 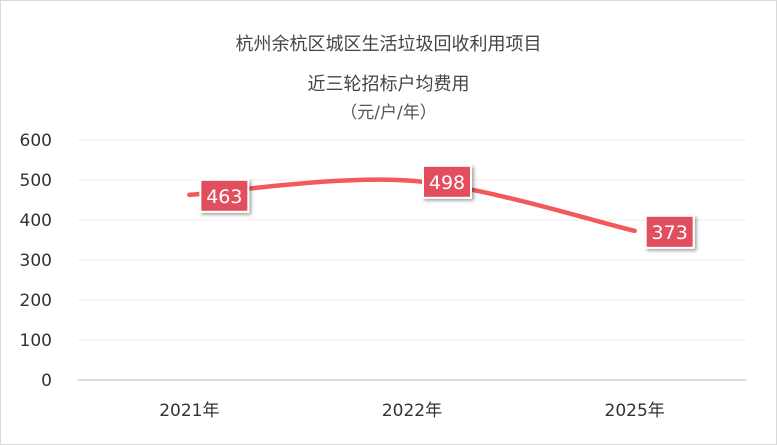 What do you see at coordinates (412, 411) in the screenshot?
I see `x-tick-label: 2022年` at bounding box center [412, 411].